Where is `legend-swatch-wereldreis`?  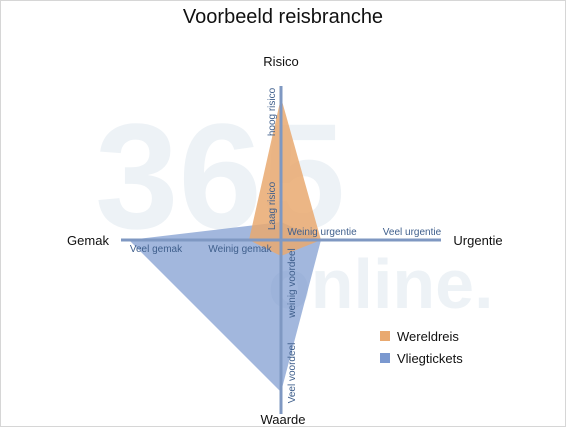 legend-swatch-wereldreis is located at coordinates (385, 336).